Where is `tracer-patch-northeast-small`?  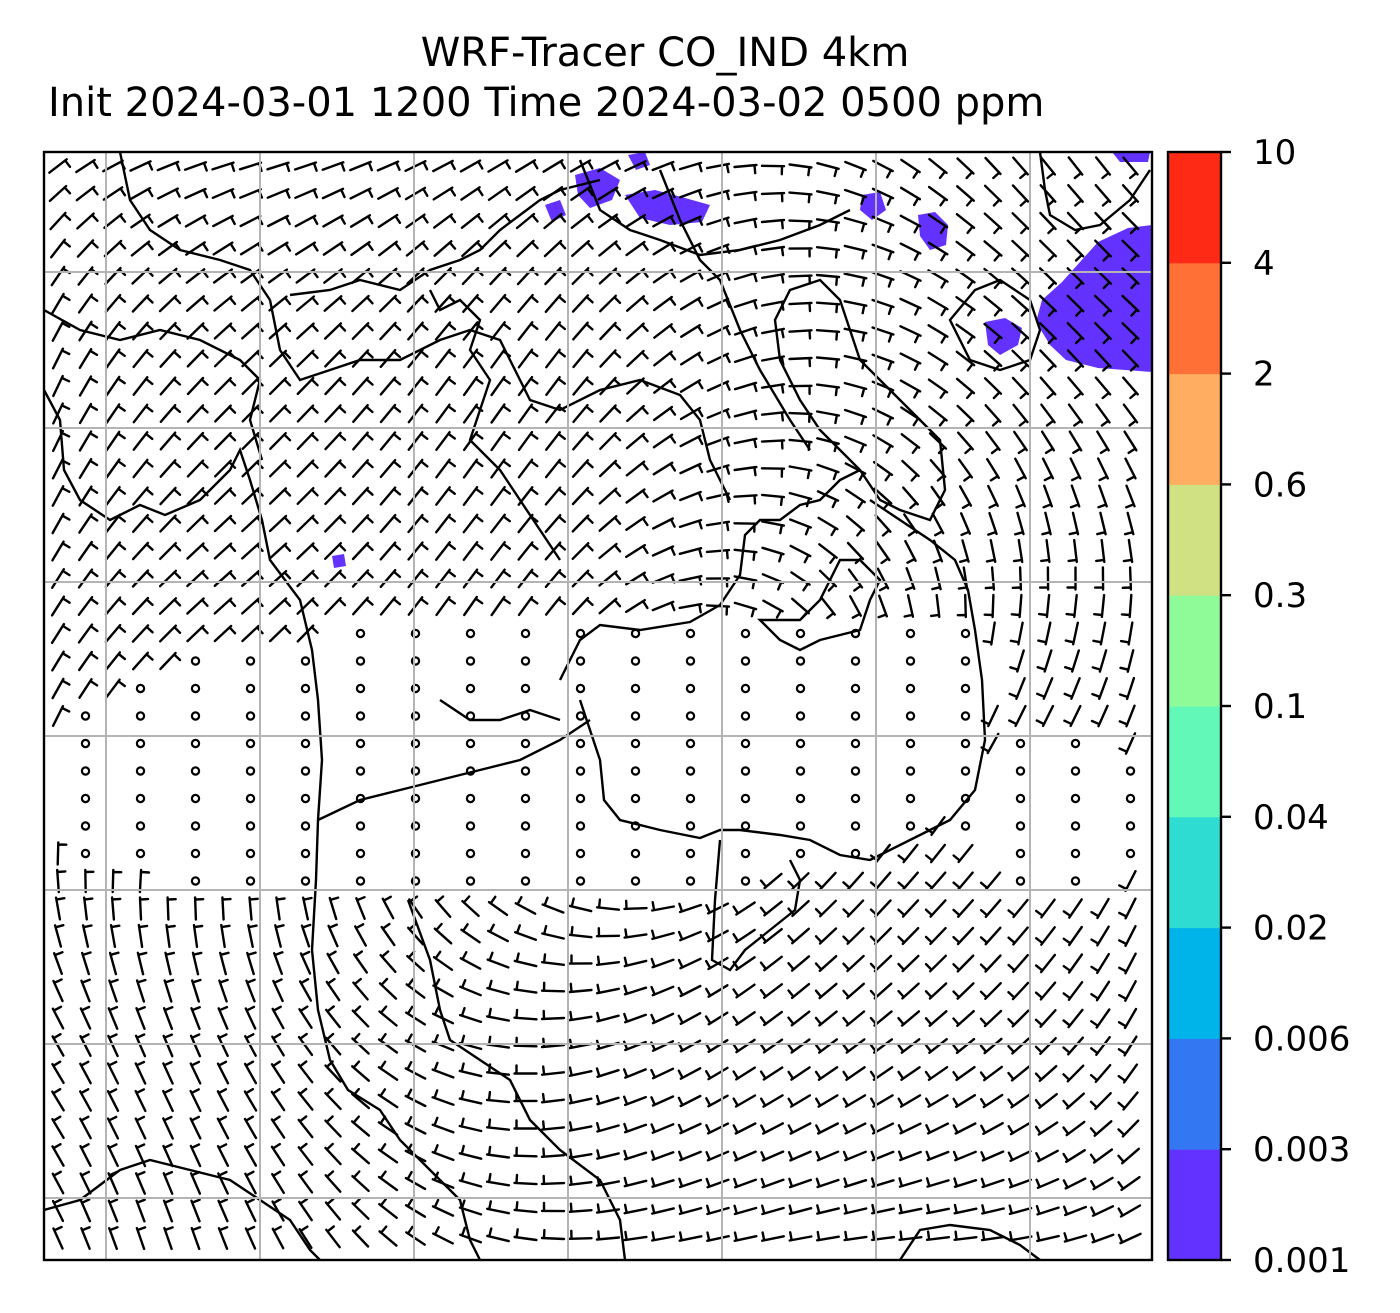
tracer-patch-northeast-small is located at coordinates (1003, 336).